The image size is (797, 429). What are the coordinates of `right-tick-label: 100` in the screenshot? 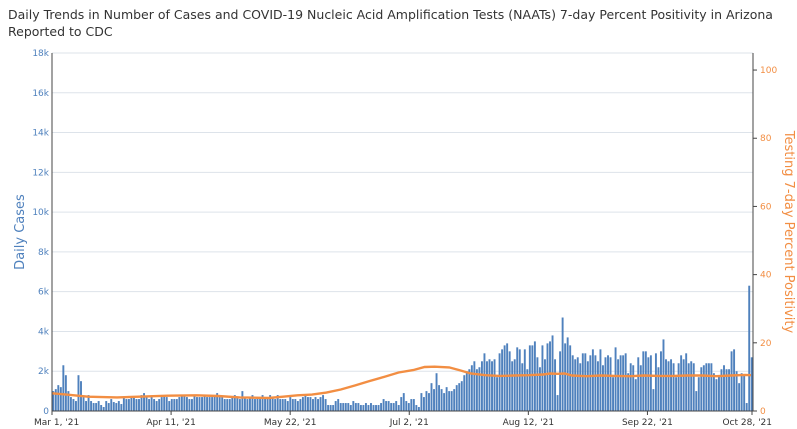 It's located at (768, 71).